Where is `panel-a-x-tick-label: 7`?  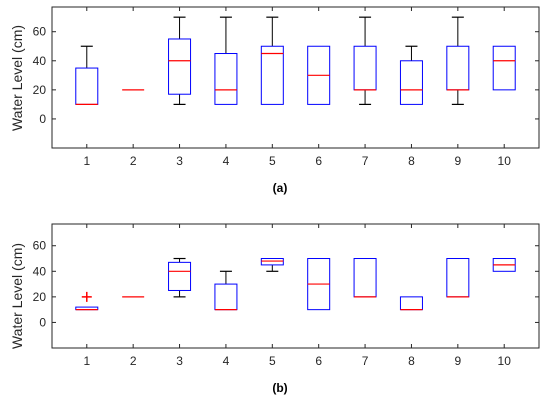
panel-a-x-tick-label: 7 is located at coordinates (365, 161).